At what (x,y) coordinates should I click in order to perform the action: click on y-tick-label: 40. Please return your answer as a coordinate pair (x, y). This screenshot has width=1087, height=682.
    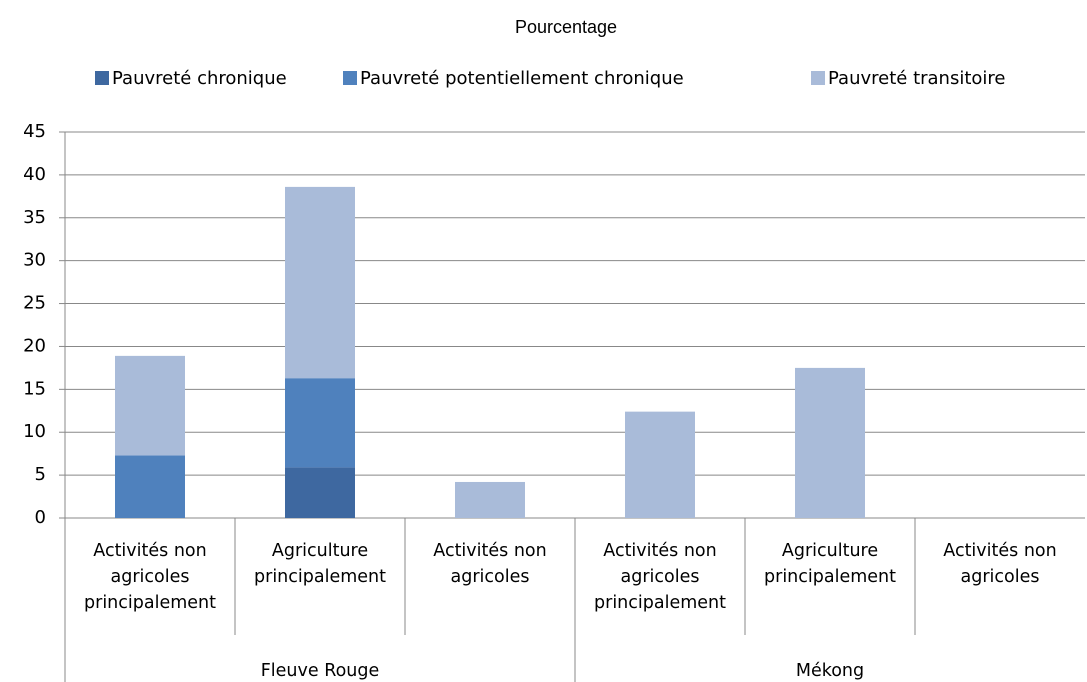
    Looking at the image, I should click on (34, 174).